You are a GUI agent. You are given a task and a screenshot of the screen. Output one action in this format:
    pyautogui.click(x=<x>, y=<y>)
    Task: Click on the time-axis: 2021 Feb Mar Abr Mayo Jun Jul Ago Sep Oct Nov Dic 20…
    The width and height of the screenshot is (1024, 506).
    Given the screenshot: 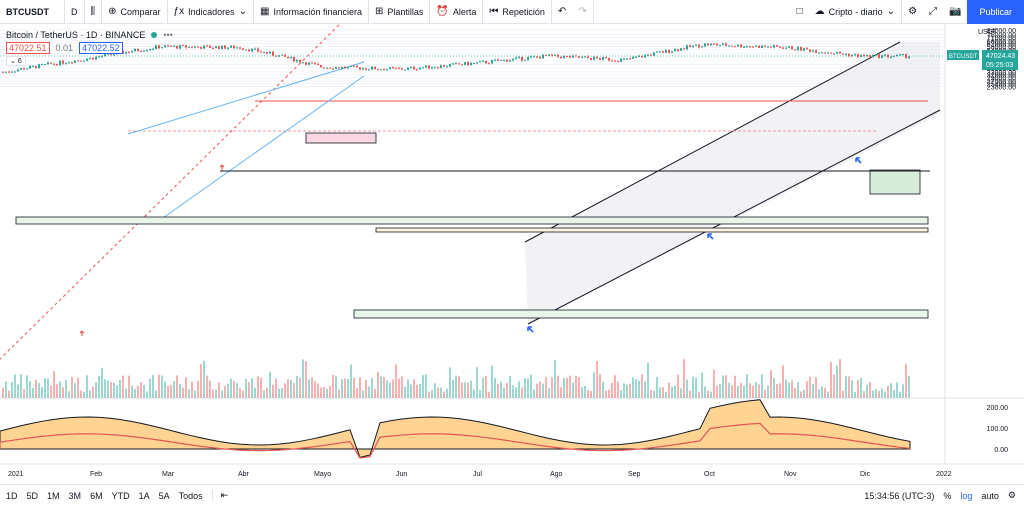 What is the action you would take?
    pyautogui.click(x=480, y=474)
    